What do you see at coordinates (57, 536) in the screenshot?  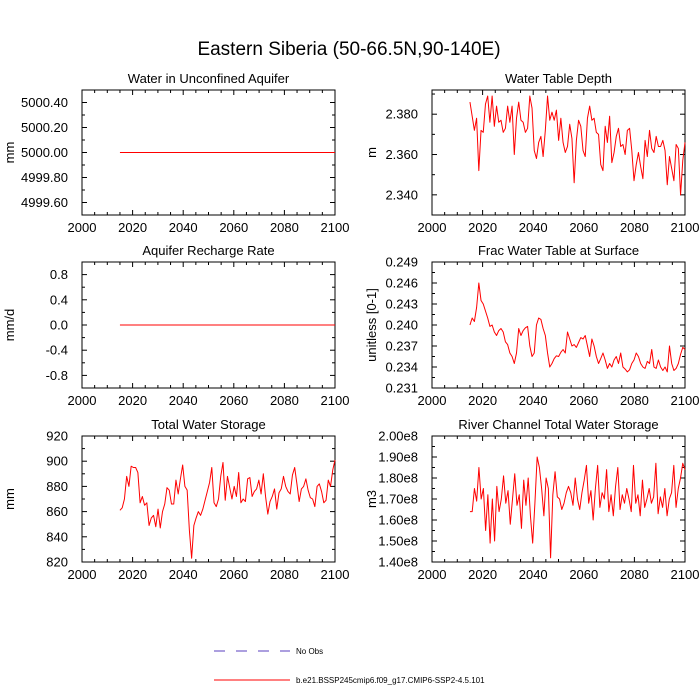 I see `y-tick-label: 840` at bounding box center [57, 536].